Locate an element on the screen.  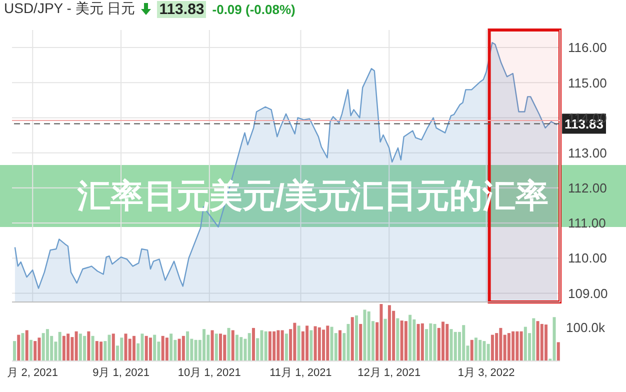
text: -0.09 (-0.08%) is located at coordinates (254, 9).